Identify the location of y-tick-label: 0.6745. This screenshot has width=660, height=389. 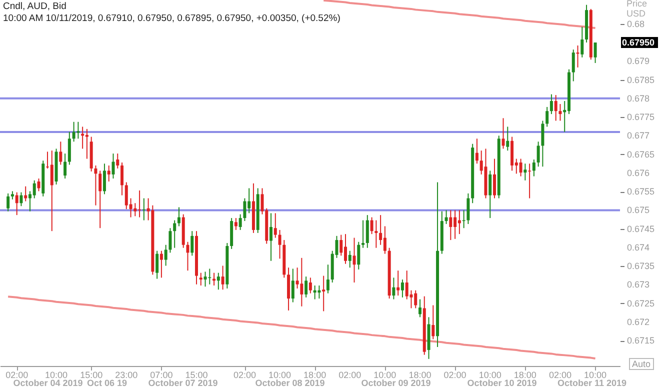
(641, 229).